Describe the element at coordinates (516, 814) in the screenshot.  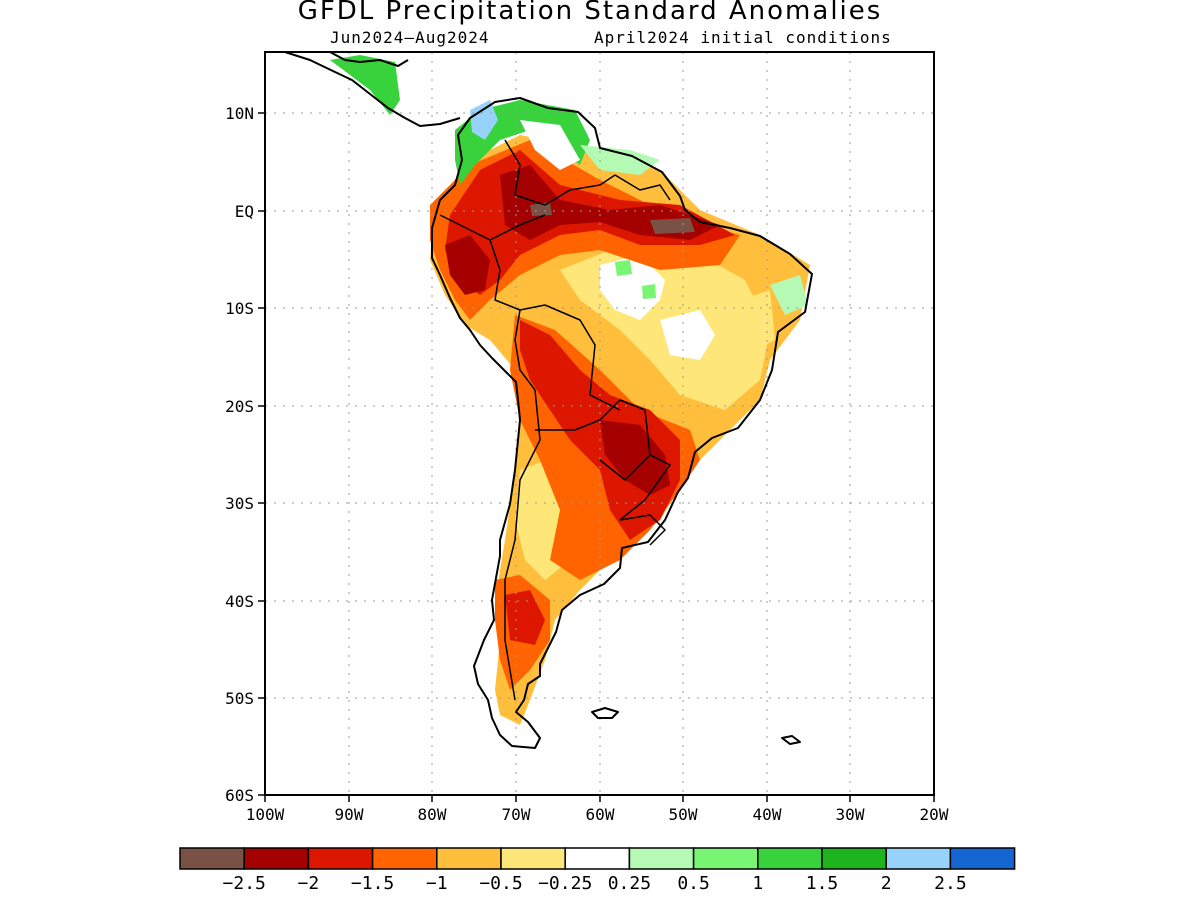
I see `lon-label-70w: 70W` at that location.